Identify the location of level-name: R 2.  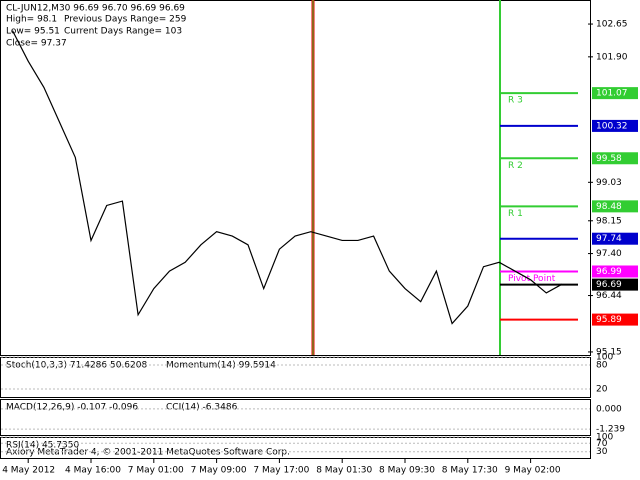
(515, 166).